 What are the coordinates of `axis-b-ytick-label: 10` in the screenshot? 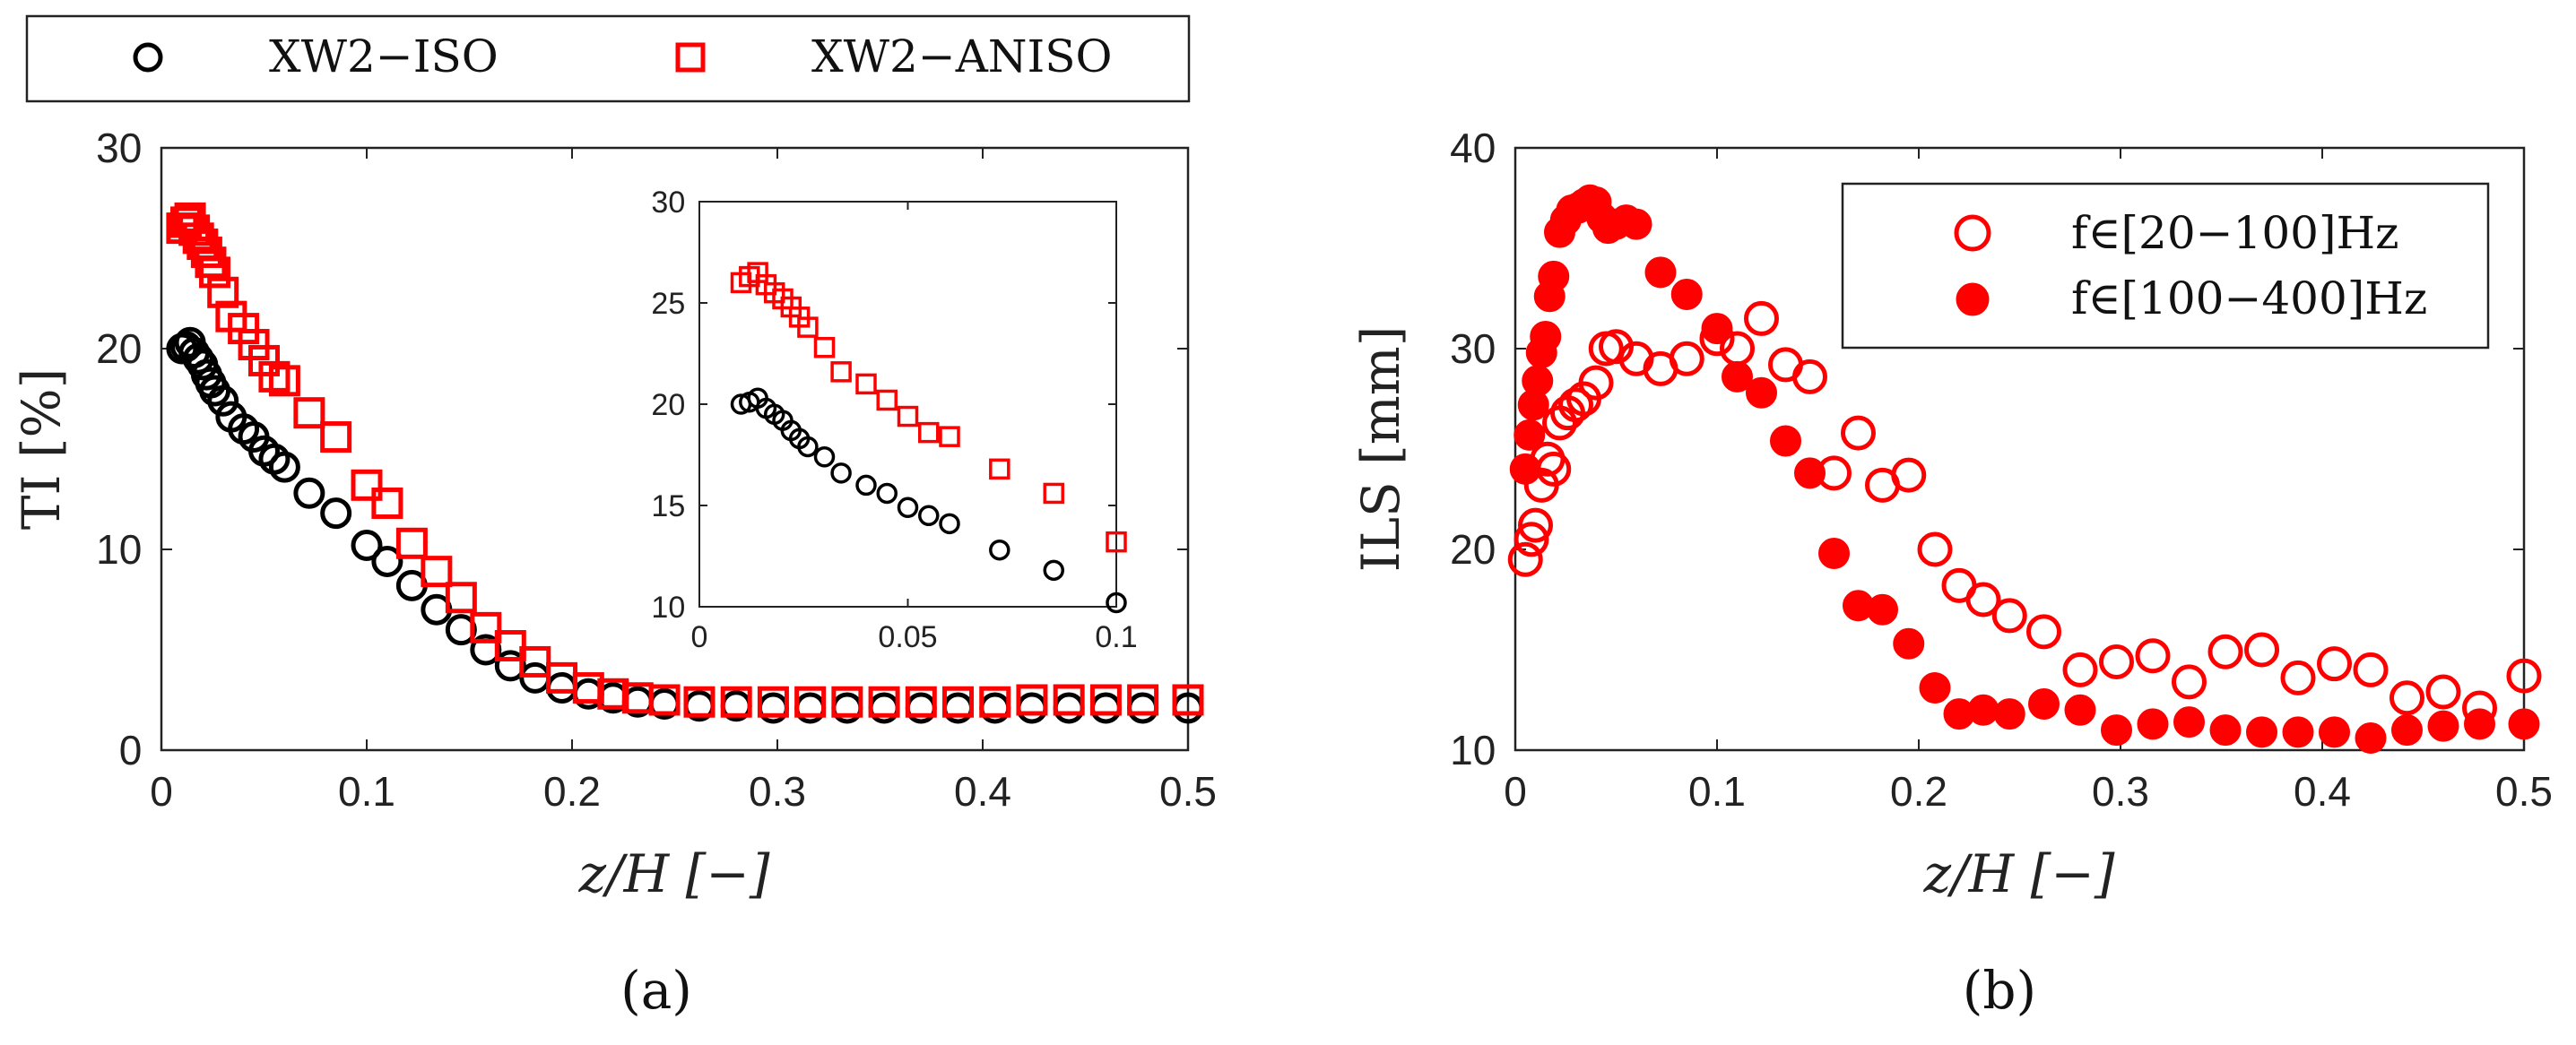 It's located at (1473, 750).